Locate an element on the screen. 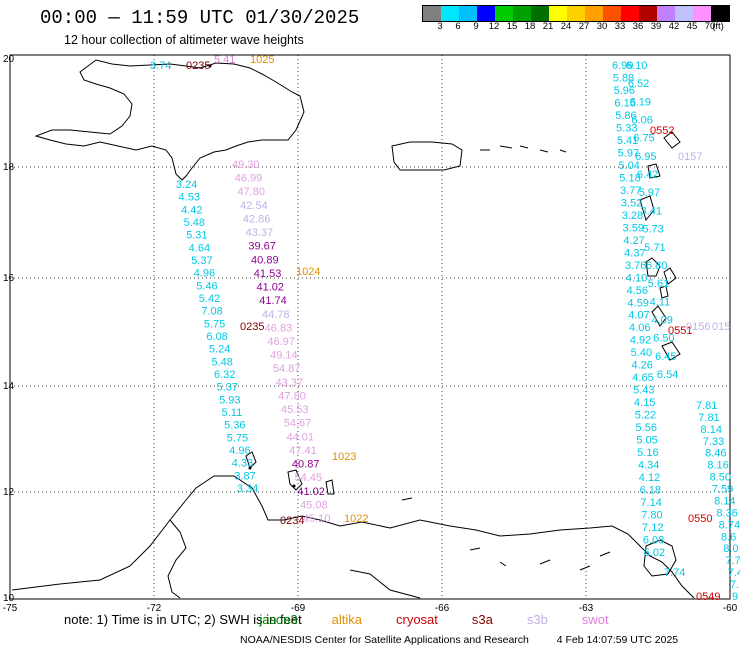  wave-height-value: 45.08 is located at coordinates (314, 505).